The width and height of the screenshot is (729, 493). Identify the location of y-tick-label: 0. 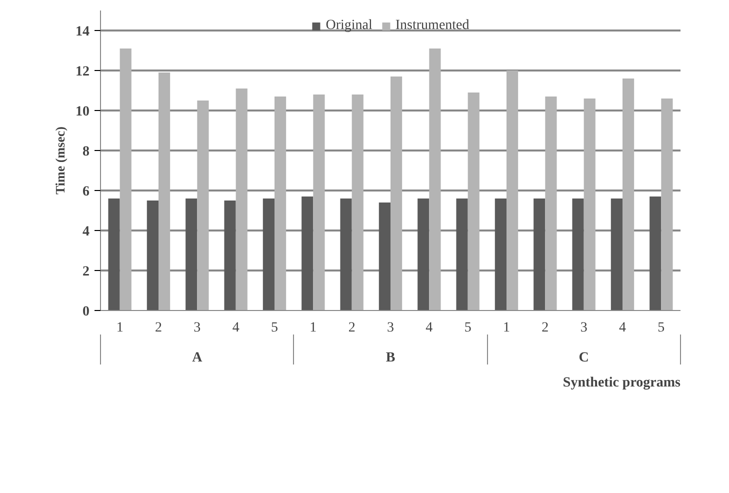
(86, 312).